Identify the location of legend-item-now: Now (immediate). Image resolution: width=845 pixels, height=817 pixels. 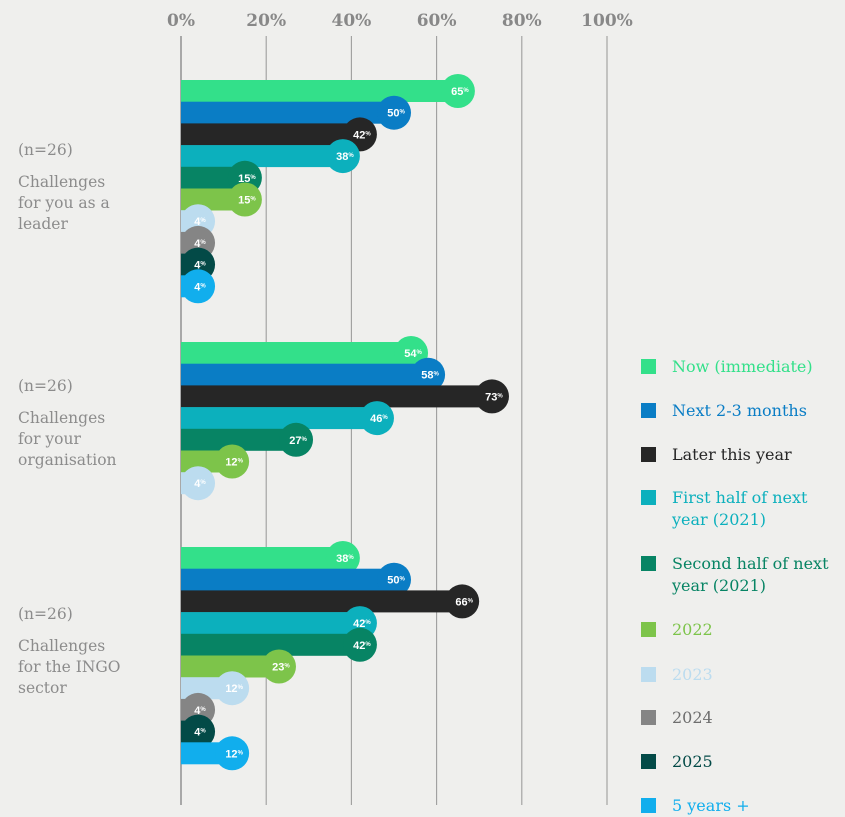
(743, 367).